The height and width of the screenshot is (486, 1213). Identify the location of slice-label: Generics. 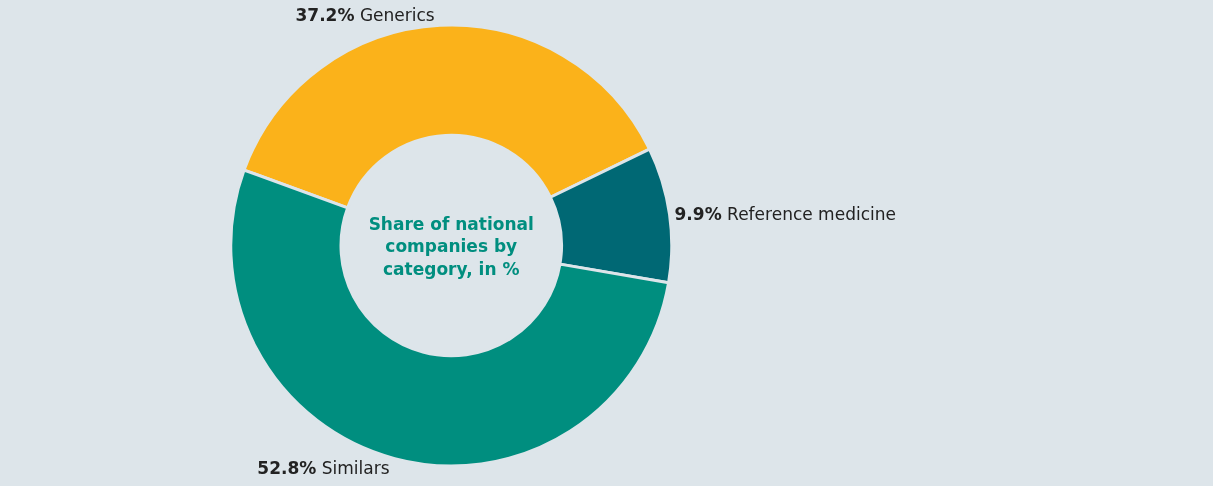
(397, 15).